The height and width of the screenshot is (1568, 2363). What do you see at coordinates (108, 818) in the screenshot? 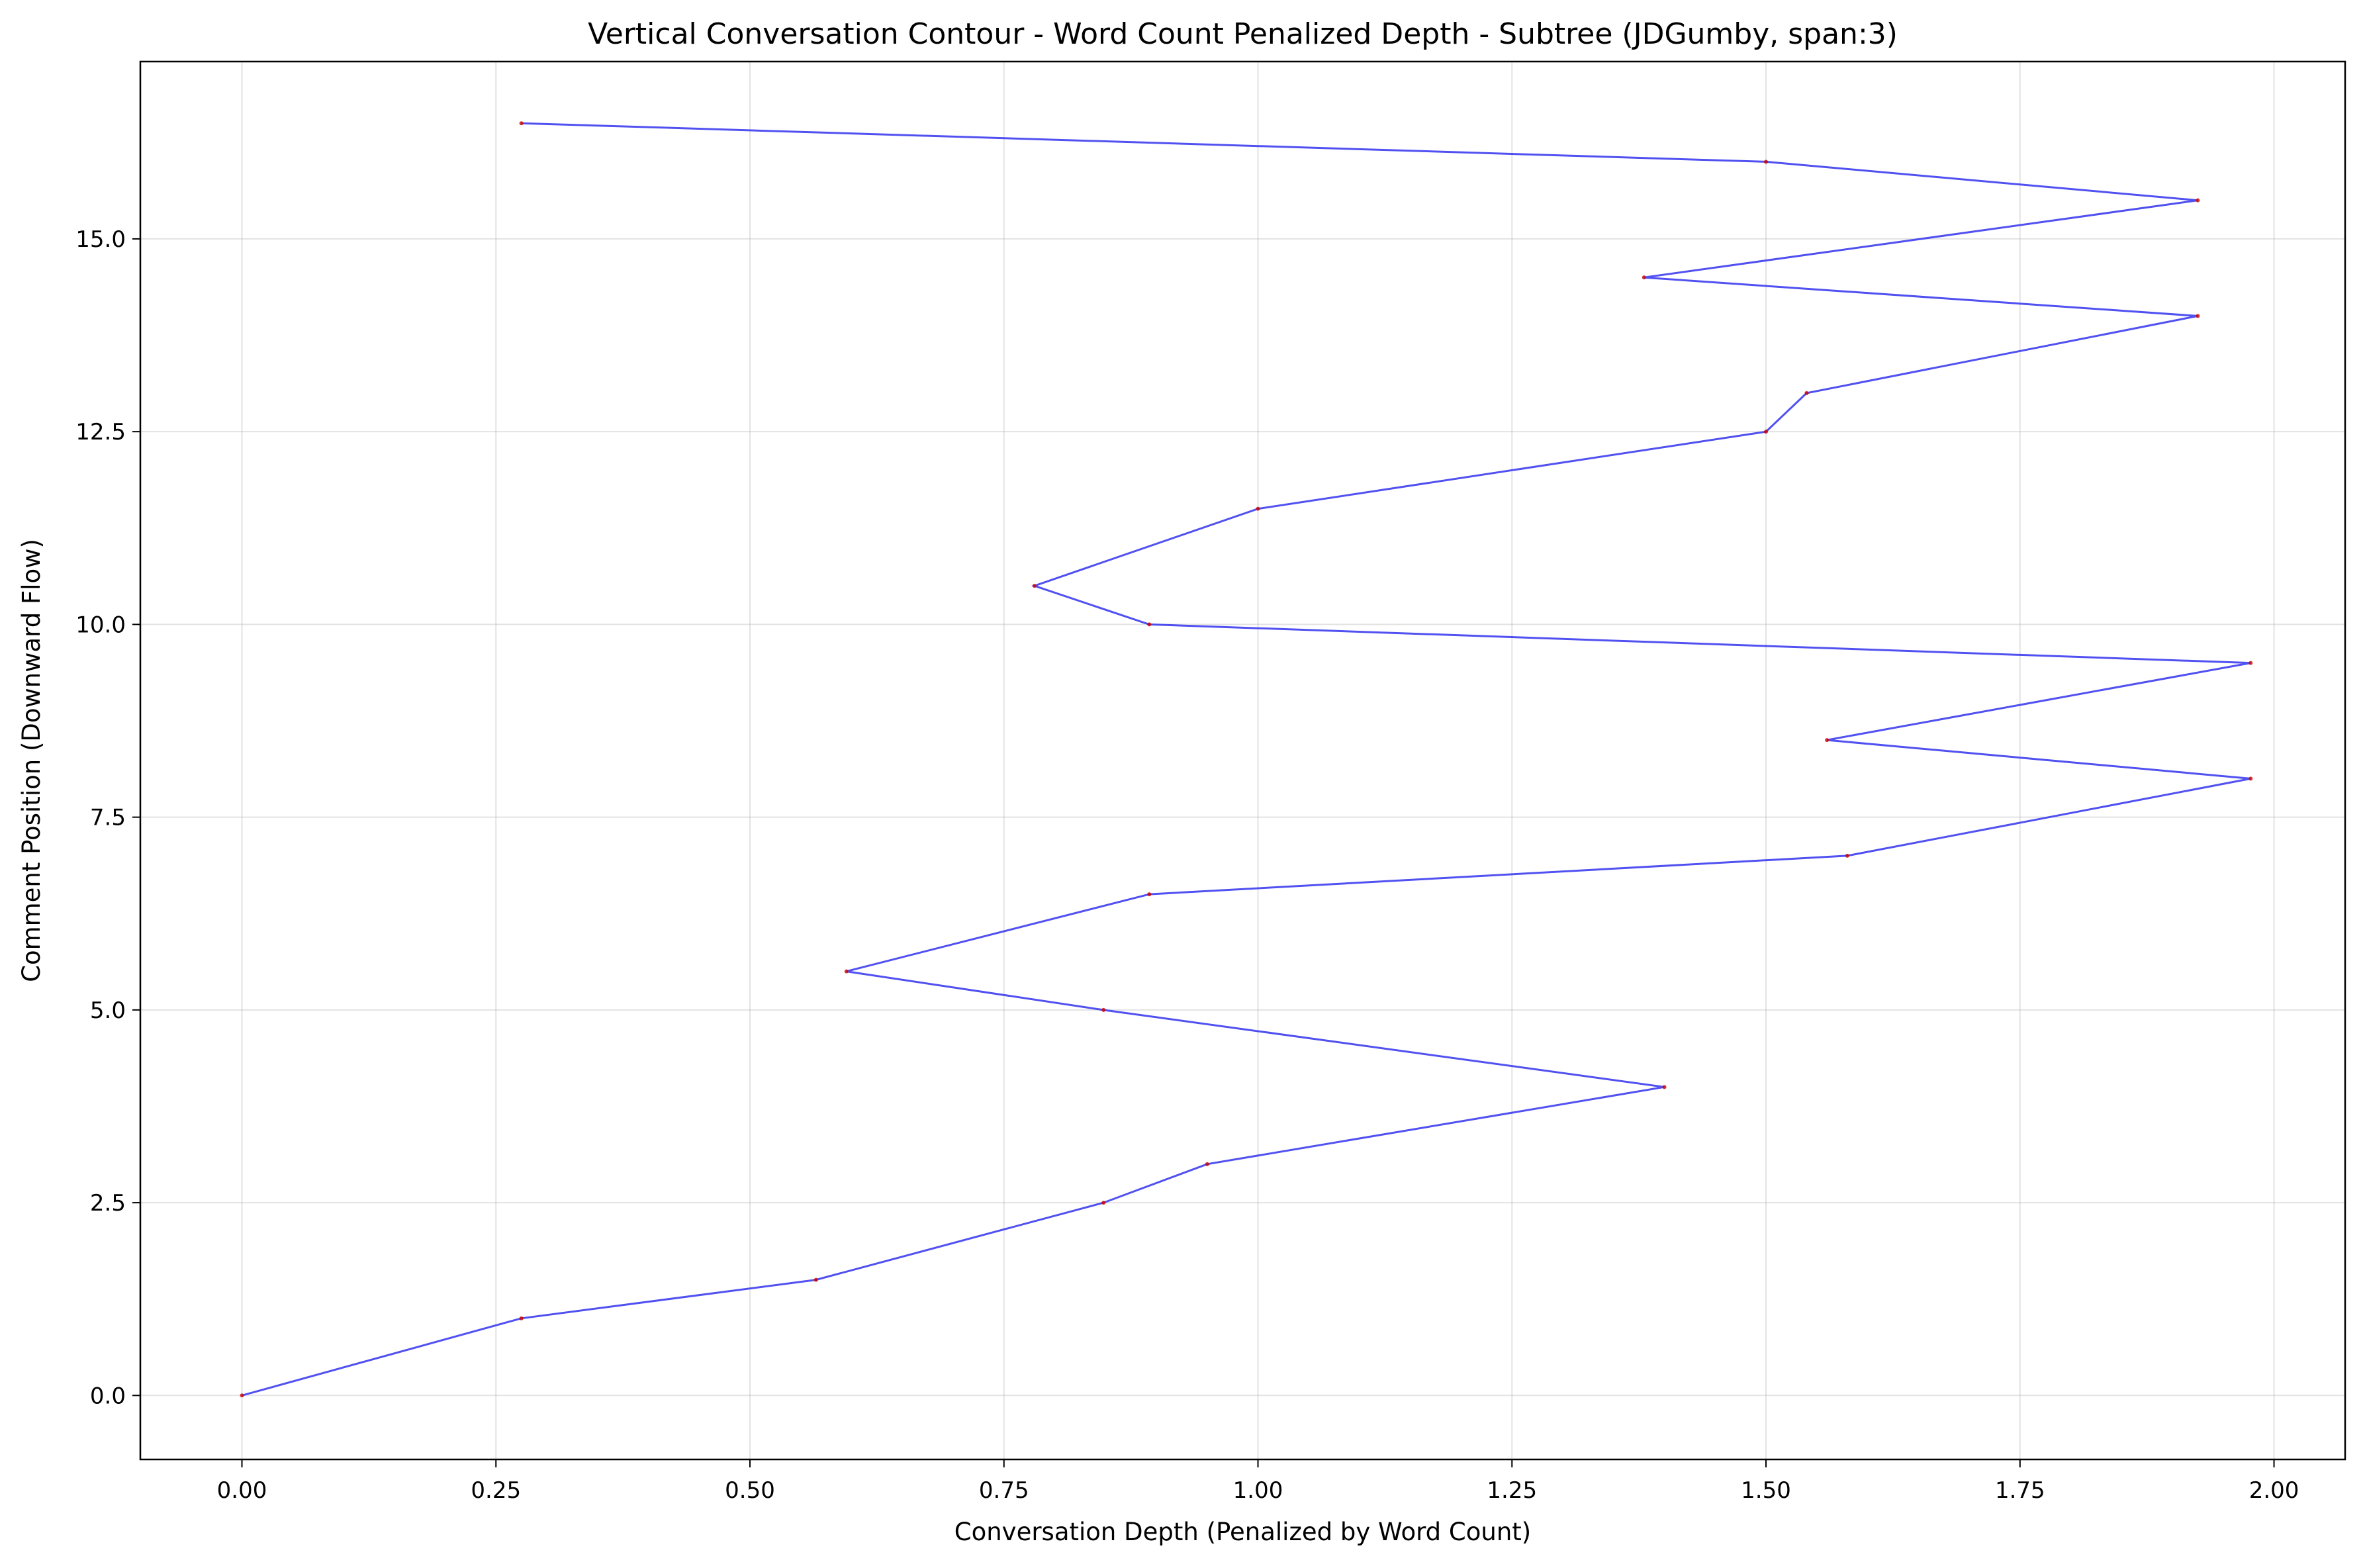
I see `y-tick-label: 7.5` at bounding box center [108, 818].